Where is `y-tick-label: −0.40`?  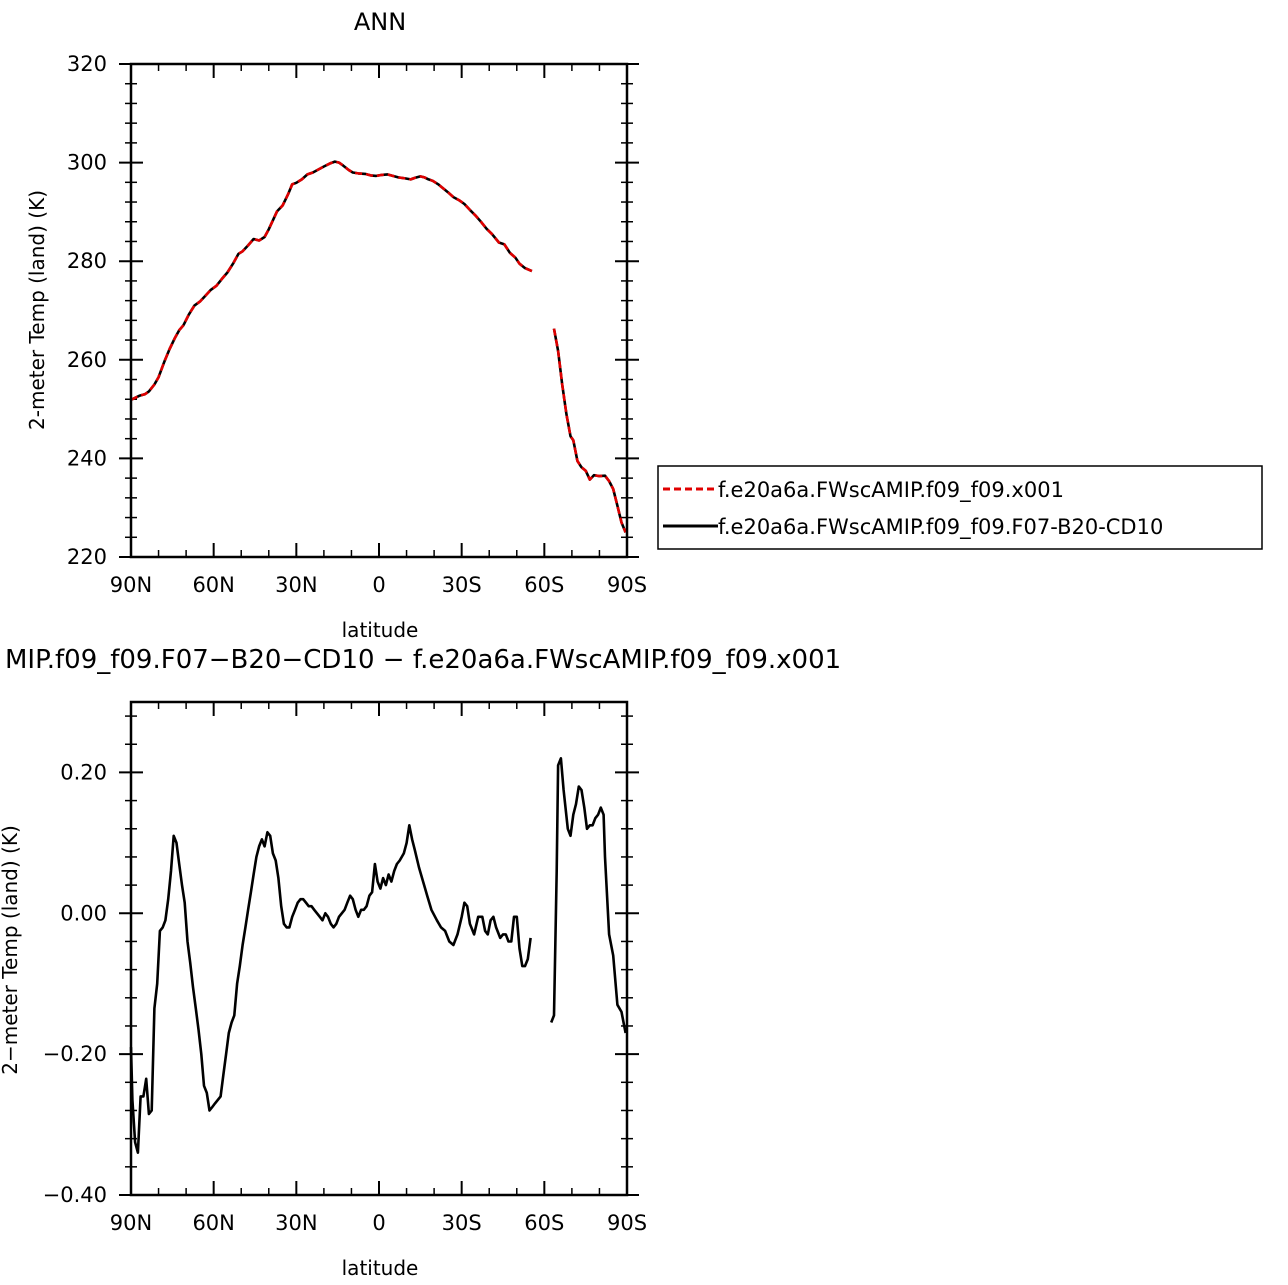 y-tick-label: −0.40 is located at coordinates (75, 1195).